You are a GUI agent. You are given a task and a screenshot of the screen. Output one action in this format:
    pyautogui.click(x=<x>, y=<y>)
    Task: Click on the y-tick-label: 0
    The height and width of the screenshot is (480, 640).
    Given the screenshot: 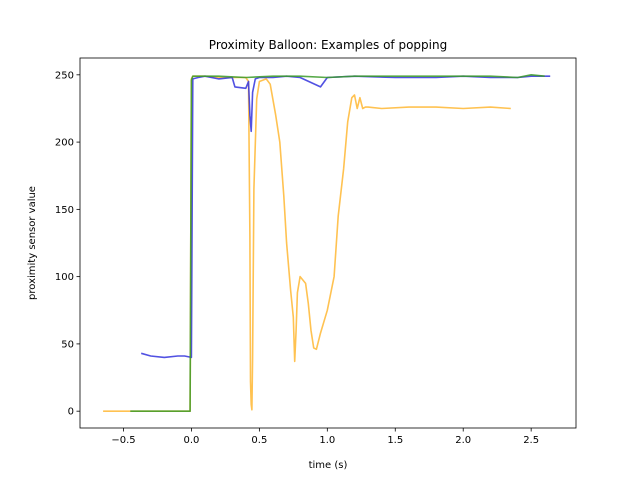 What is the action you would take?
    pyautogui.click(x=71, y=412)
    